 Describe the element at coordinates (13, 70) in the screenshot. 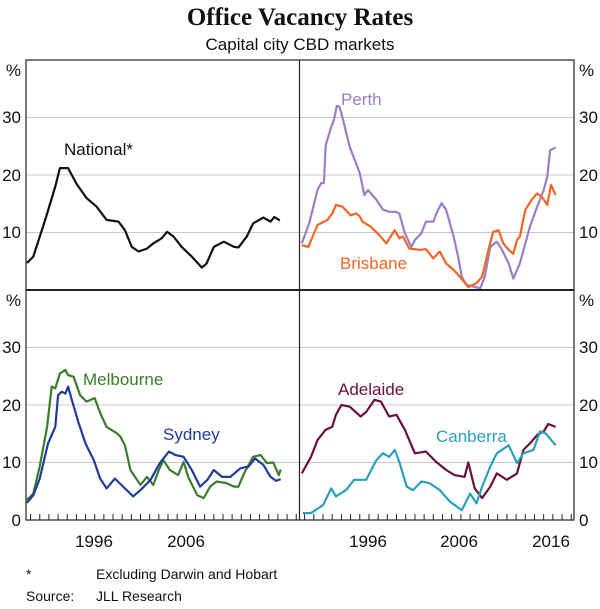

I see `y-unit-top-left: %` at that location.